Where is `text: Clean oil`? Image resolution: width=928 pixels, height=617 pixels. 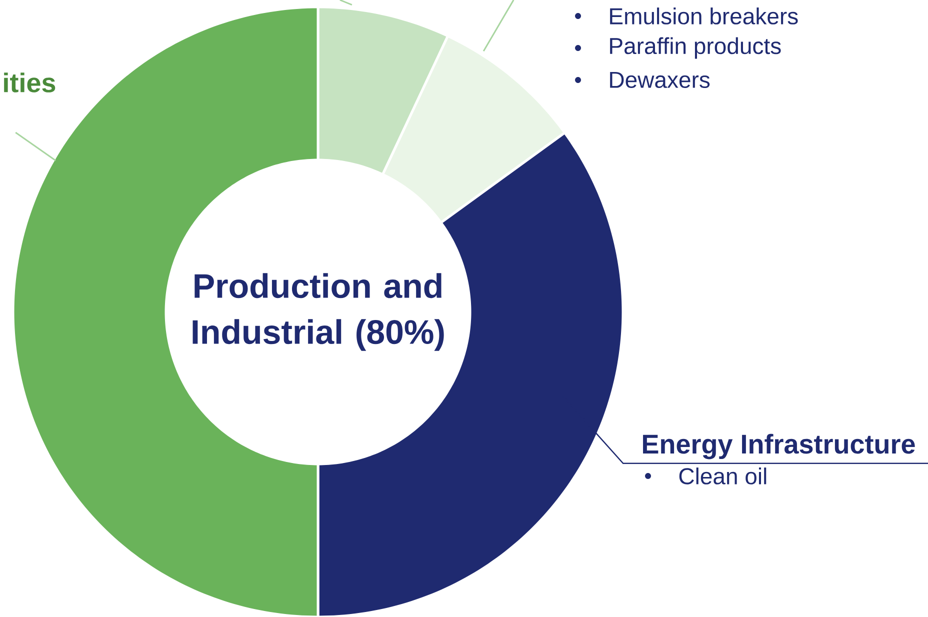
text: Clean oil is located at coordinates (722, 476).